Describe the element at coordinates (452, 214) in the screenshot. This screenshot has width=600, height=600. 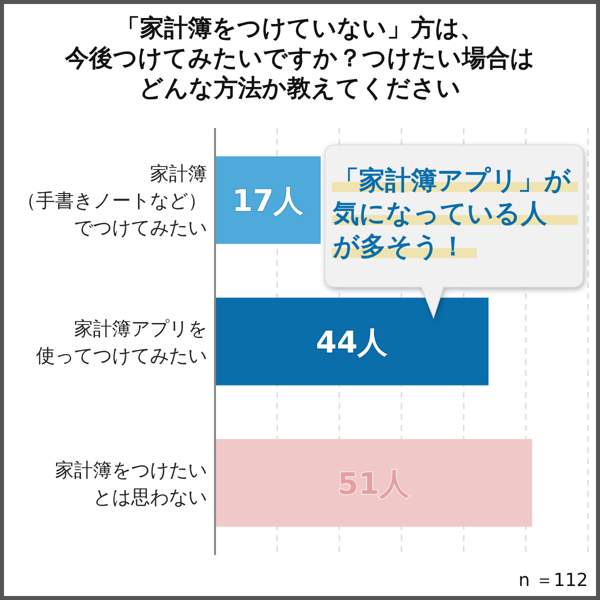
I see `annotation: 「家計簿アプリ」が気になっている人が多そう！` at that location.